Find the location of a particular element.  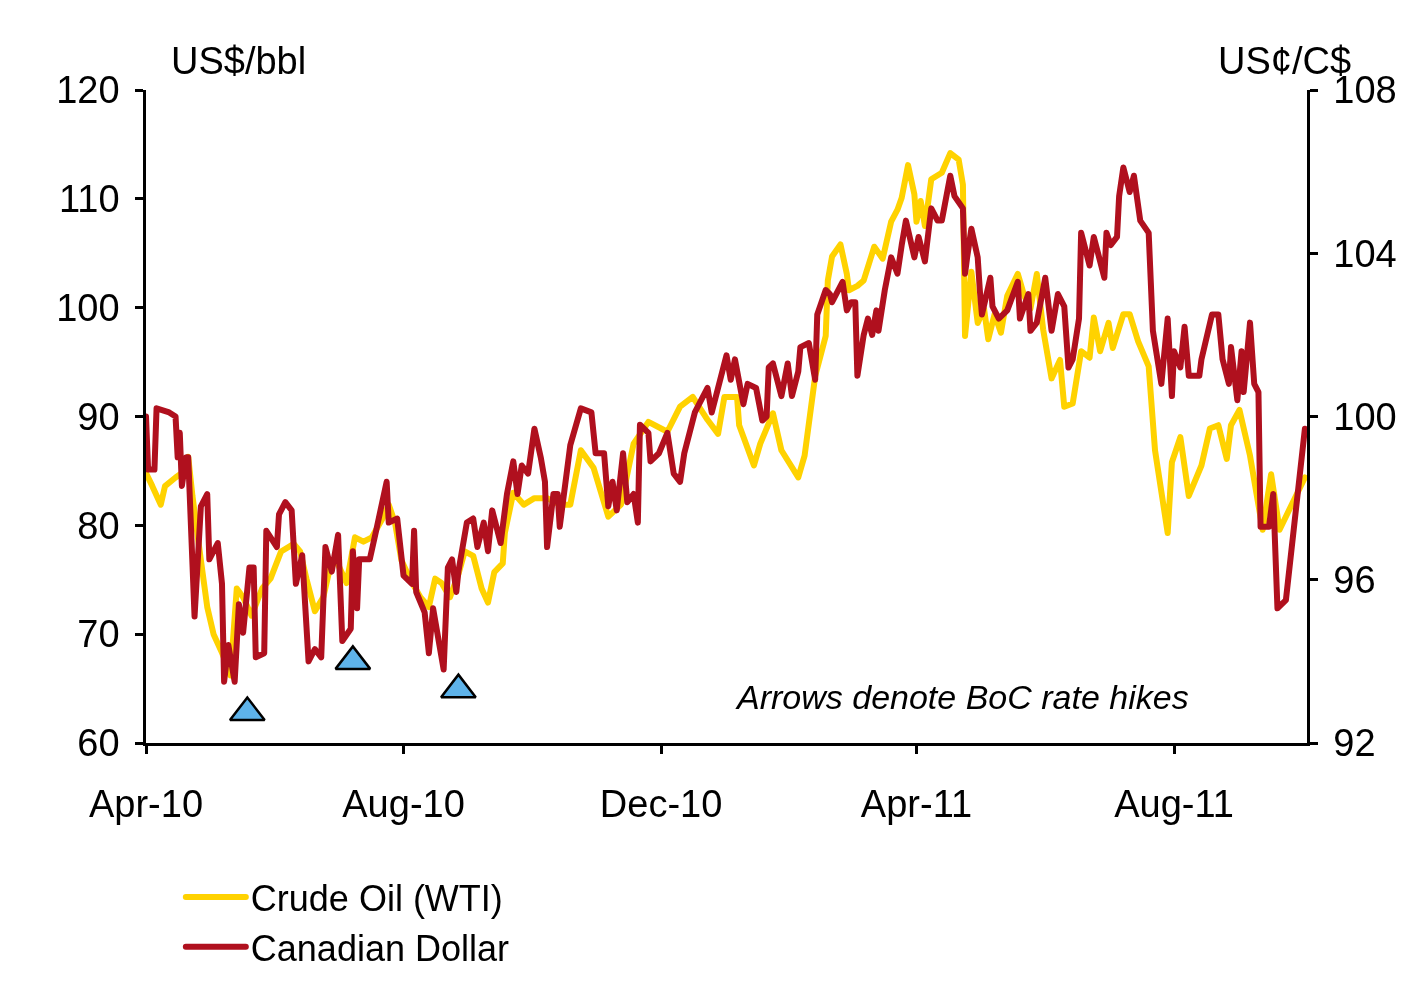

y-tick-label: 70 is located at coordinates (98, 634).